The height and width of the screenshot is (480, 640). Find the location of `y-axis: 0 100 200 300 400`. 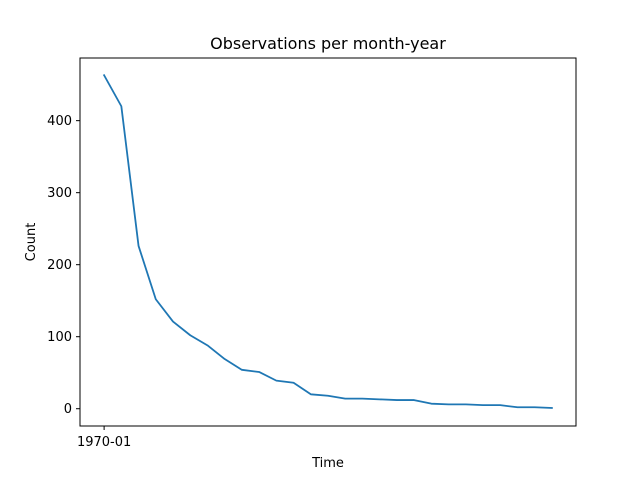

y-axis: 0 100 200 300 400 is located at coordinates (63, 265).